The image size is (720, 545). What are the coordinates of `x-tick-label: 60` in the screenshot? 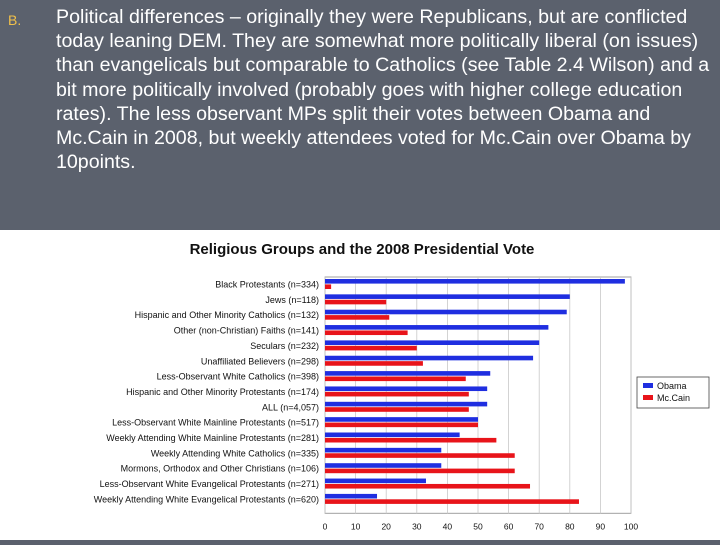 It's located at (509, 526).